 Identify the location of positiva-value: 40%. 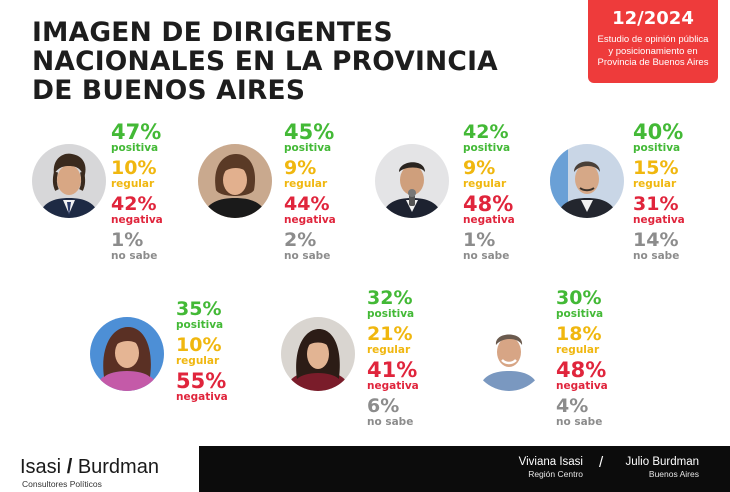
(658, 132).